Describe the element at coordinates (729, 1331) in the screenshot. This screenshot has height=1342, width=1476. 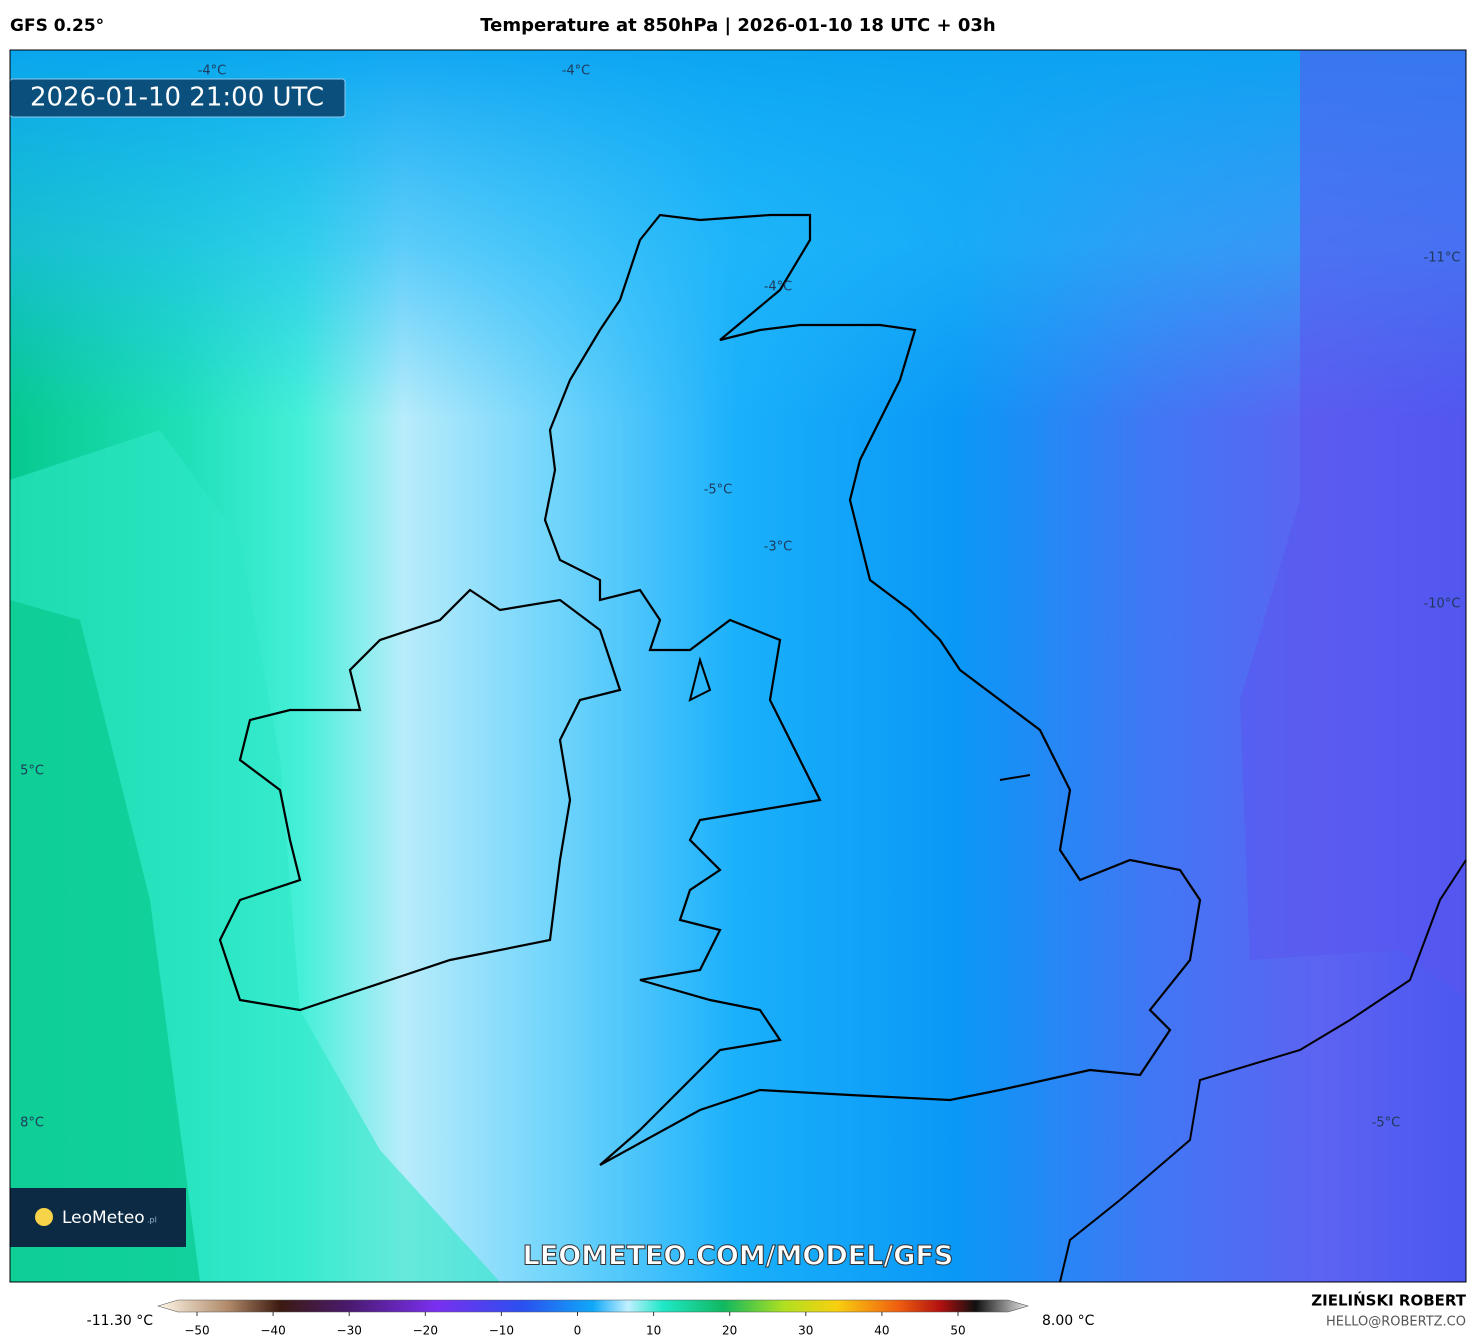
I see `colorbar-tick-label: 20` at that location.